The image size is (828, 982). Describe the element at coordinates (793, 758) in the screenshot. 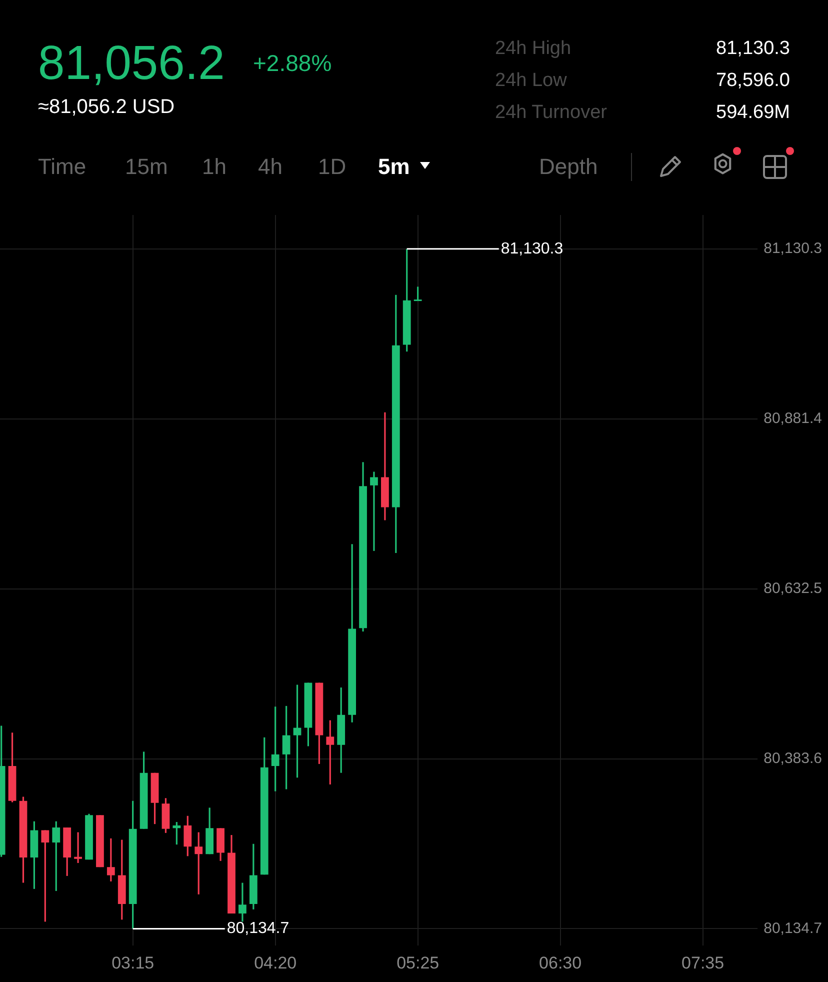

I see `y-tick-label: 80,383.6` at that location.